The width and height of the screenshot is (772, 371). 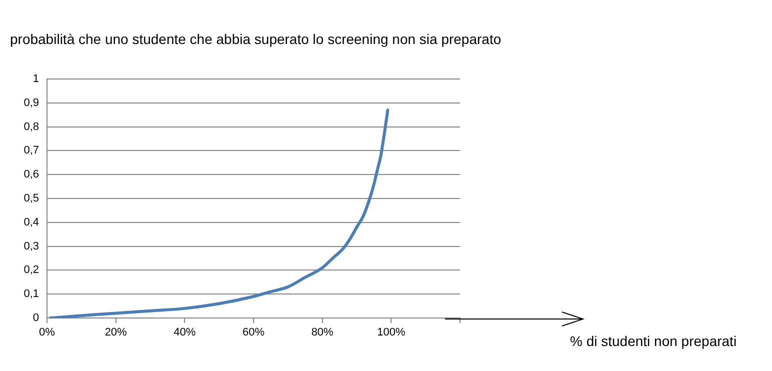 What do you see at coordinates (31, 294) in the screenshot?
I see `y-tick-label: 0,1` at bounding box center [31, 294].